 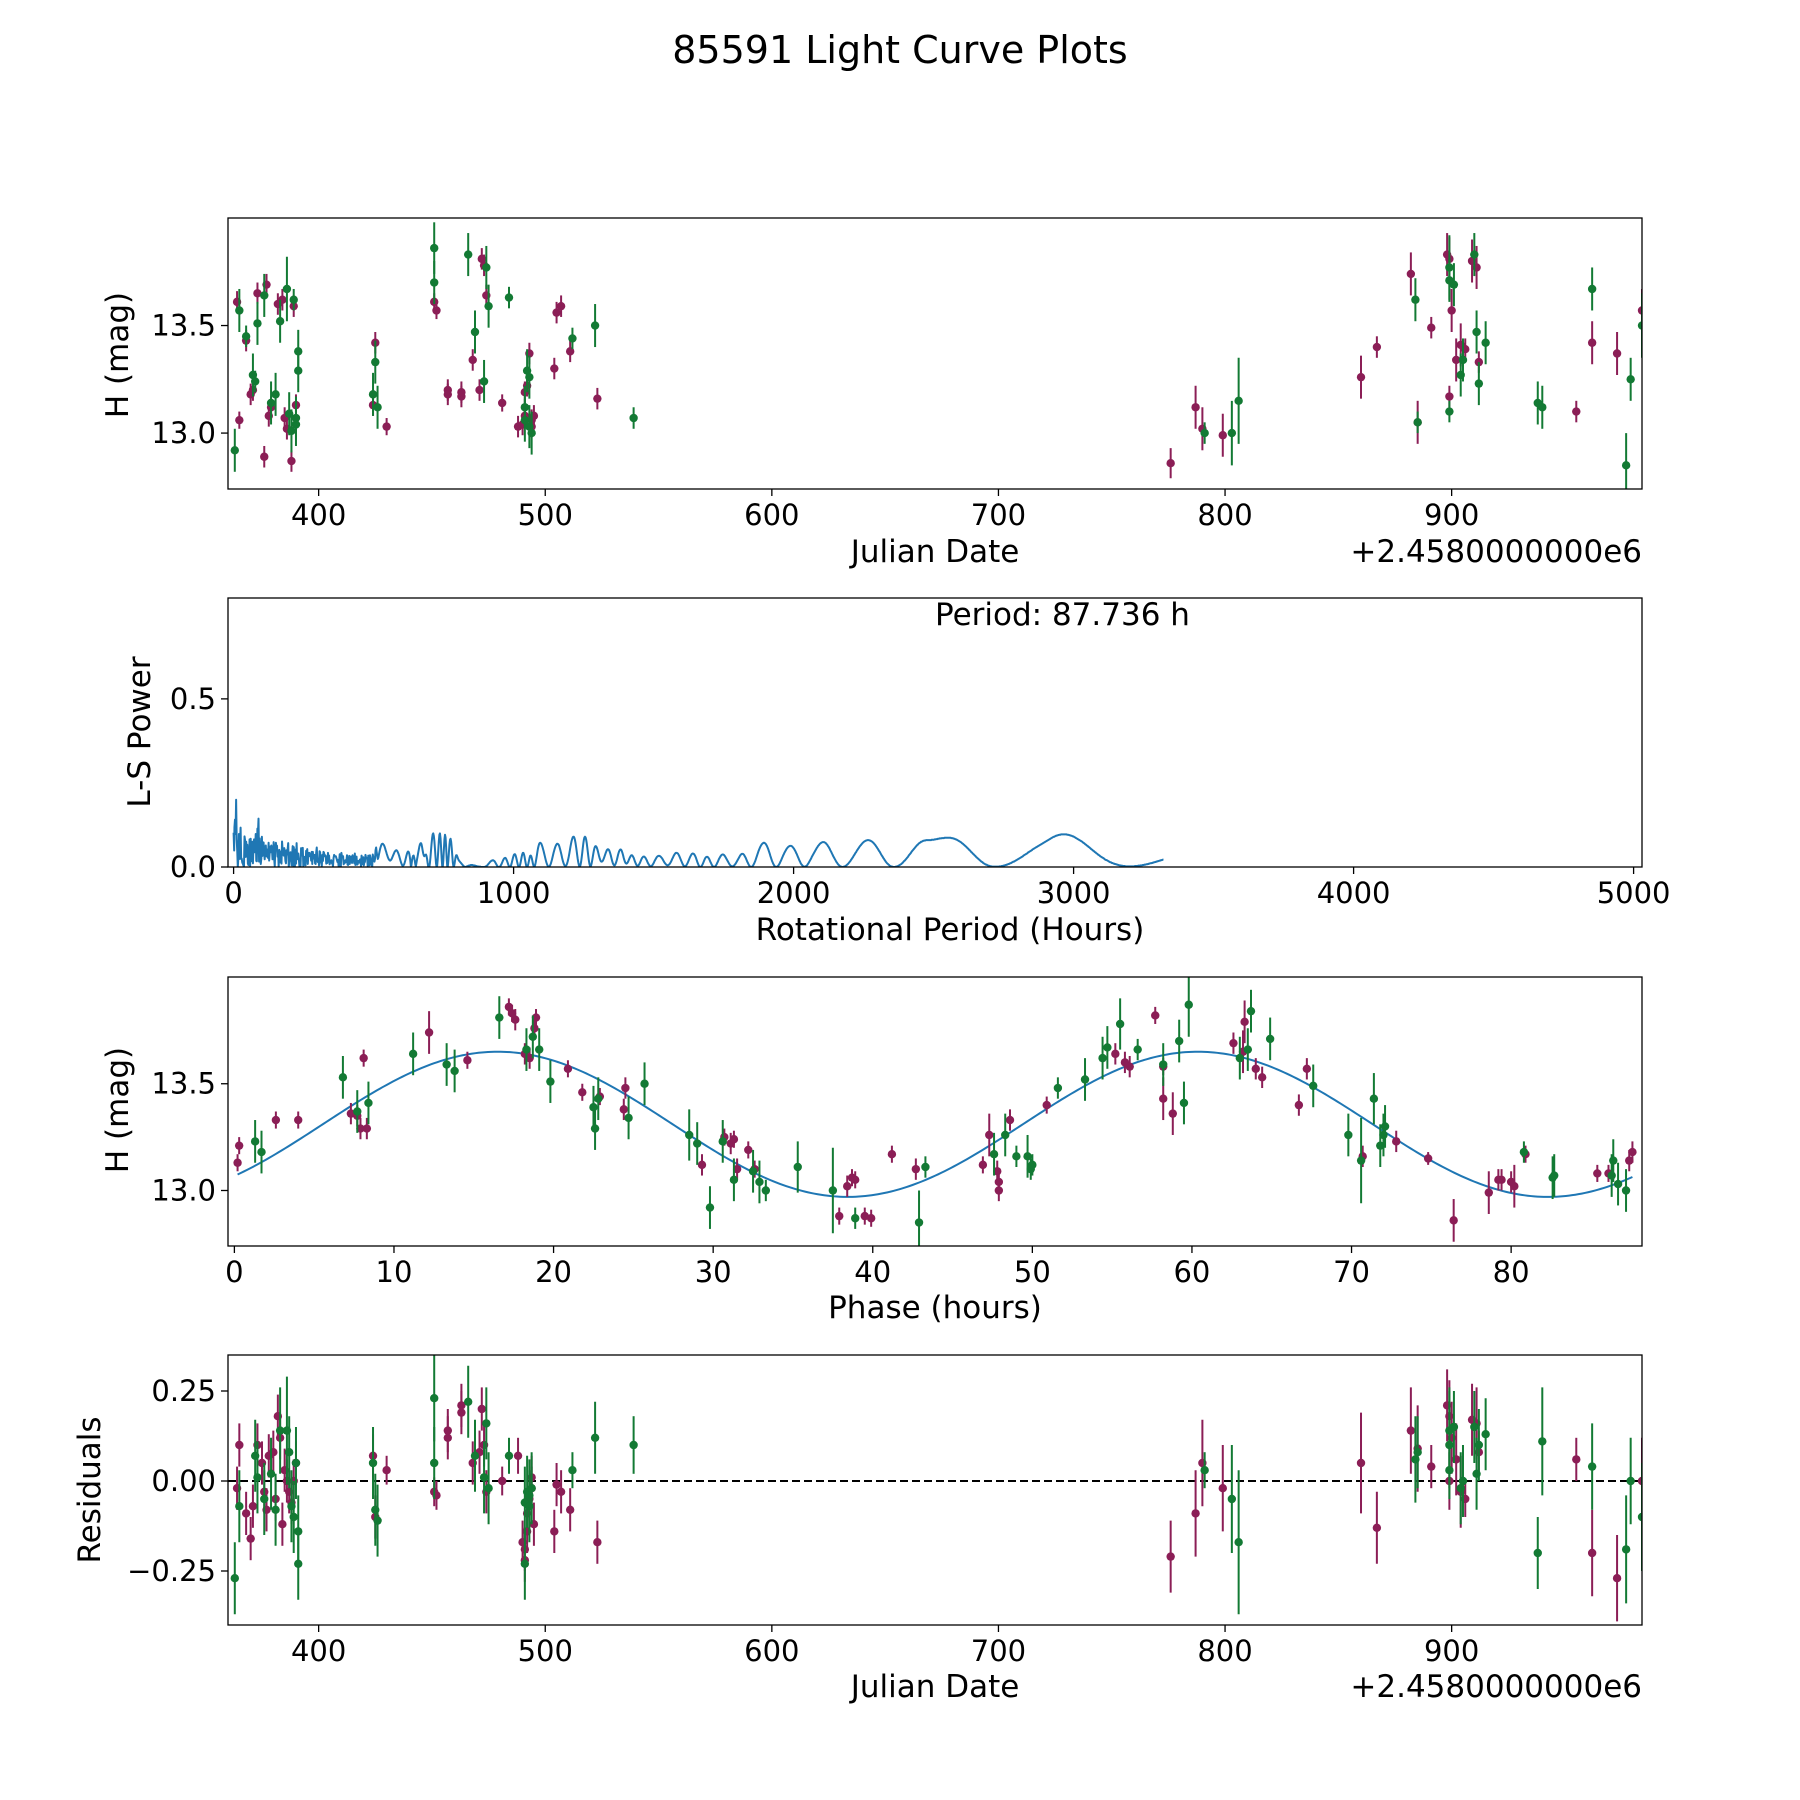 What do you see at coordinates (900, 50) in the screenshot?
I see `figure-title: 85591 Light Curve Plots` at bounding box center [900, 50].